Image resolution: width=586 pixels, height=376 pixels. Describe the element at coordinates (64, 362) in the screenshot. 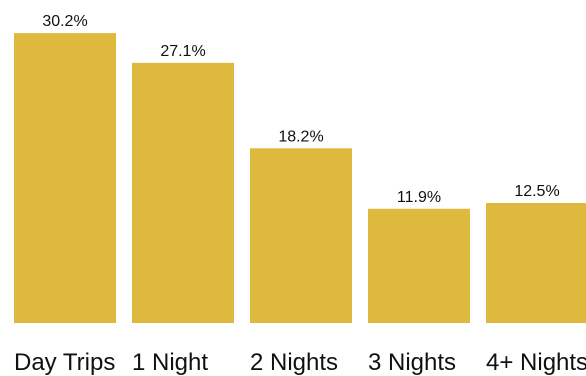

I see `category-label-day-trips: Day Trips` at that location.